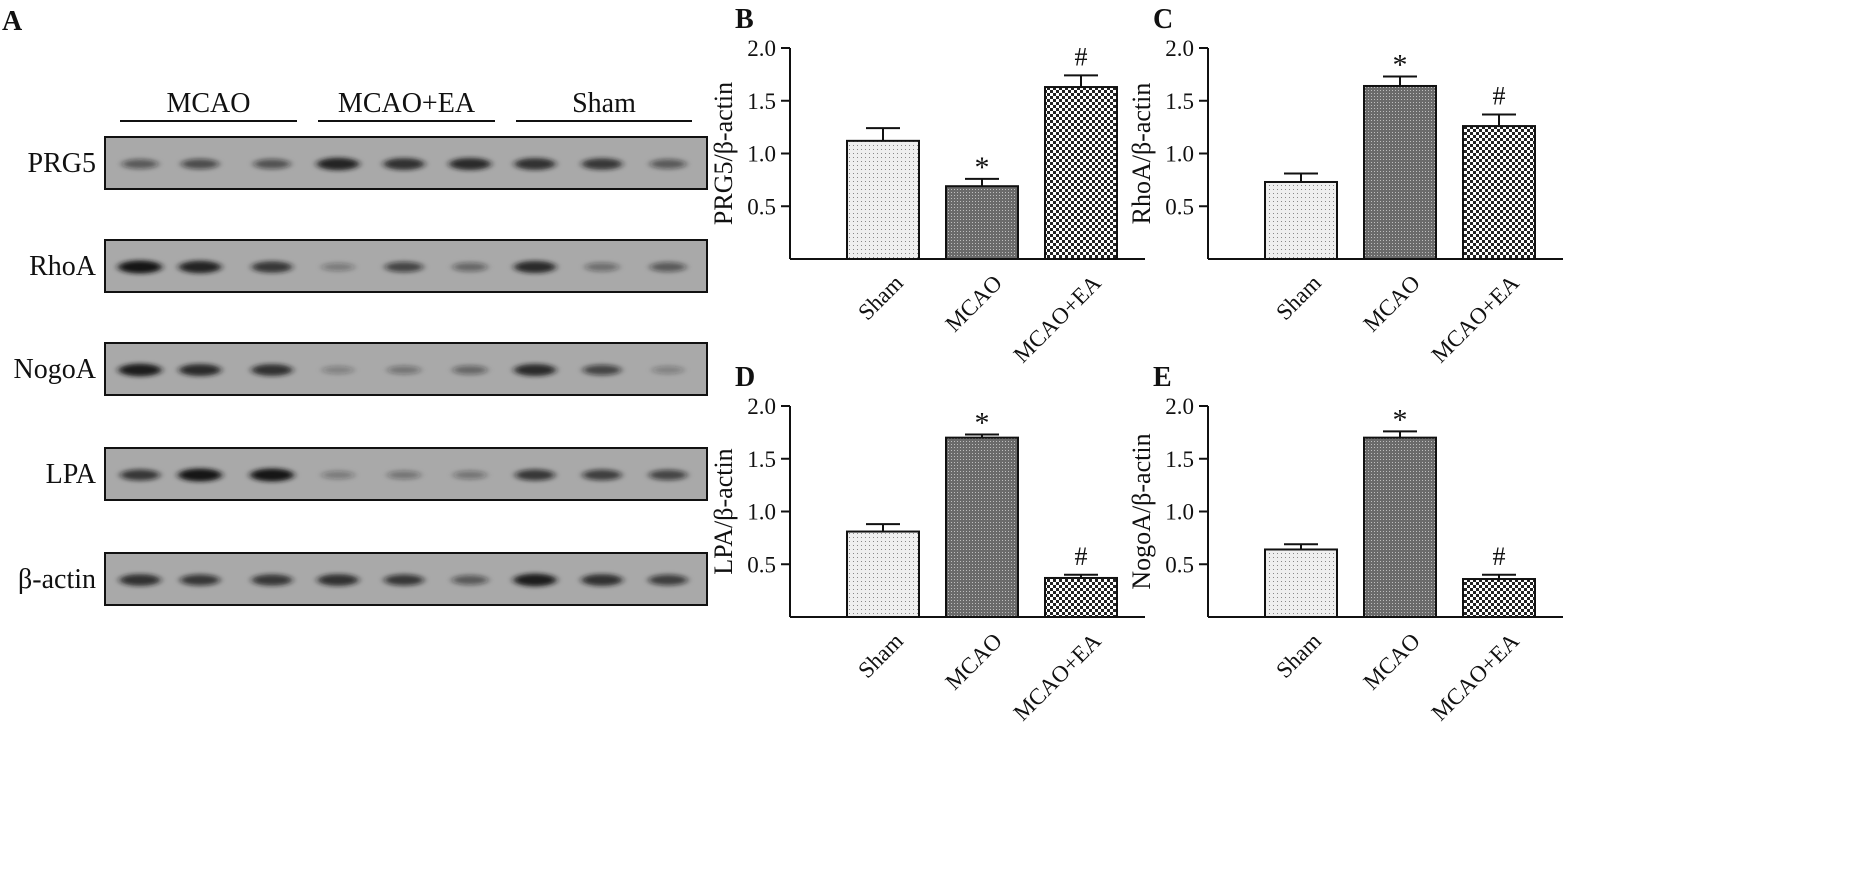  Describe the element at coordinates (406, 105) in the screenshot. I see `group-headers: MCAO MCAO+EA Sham` at that location.